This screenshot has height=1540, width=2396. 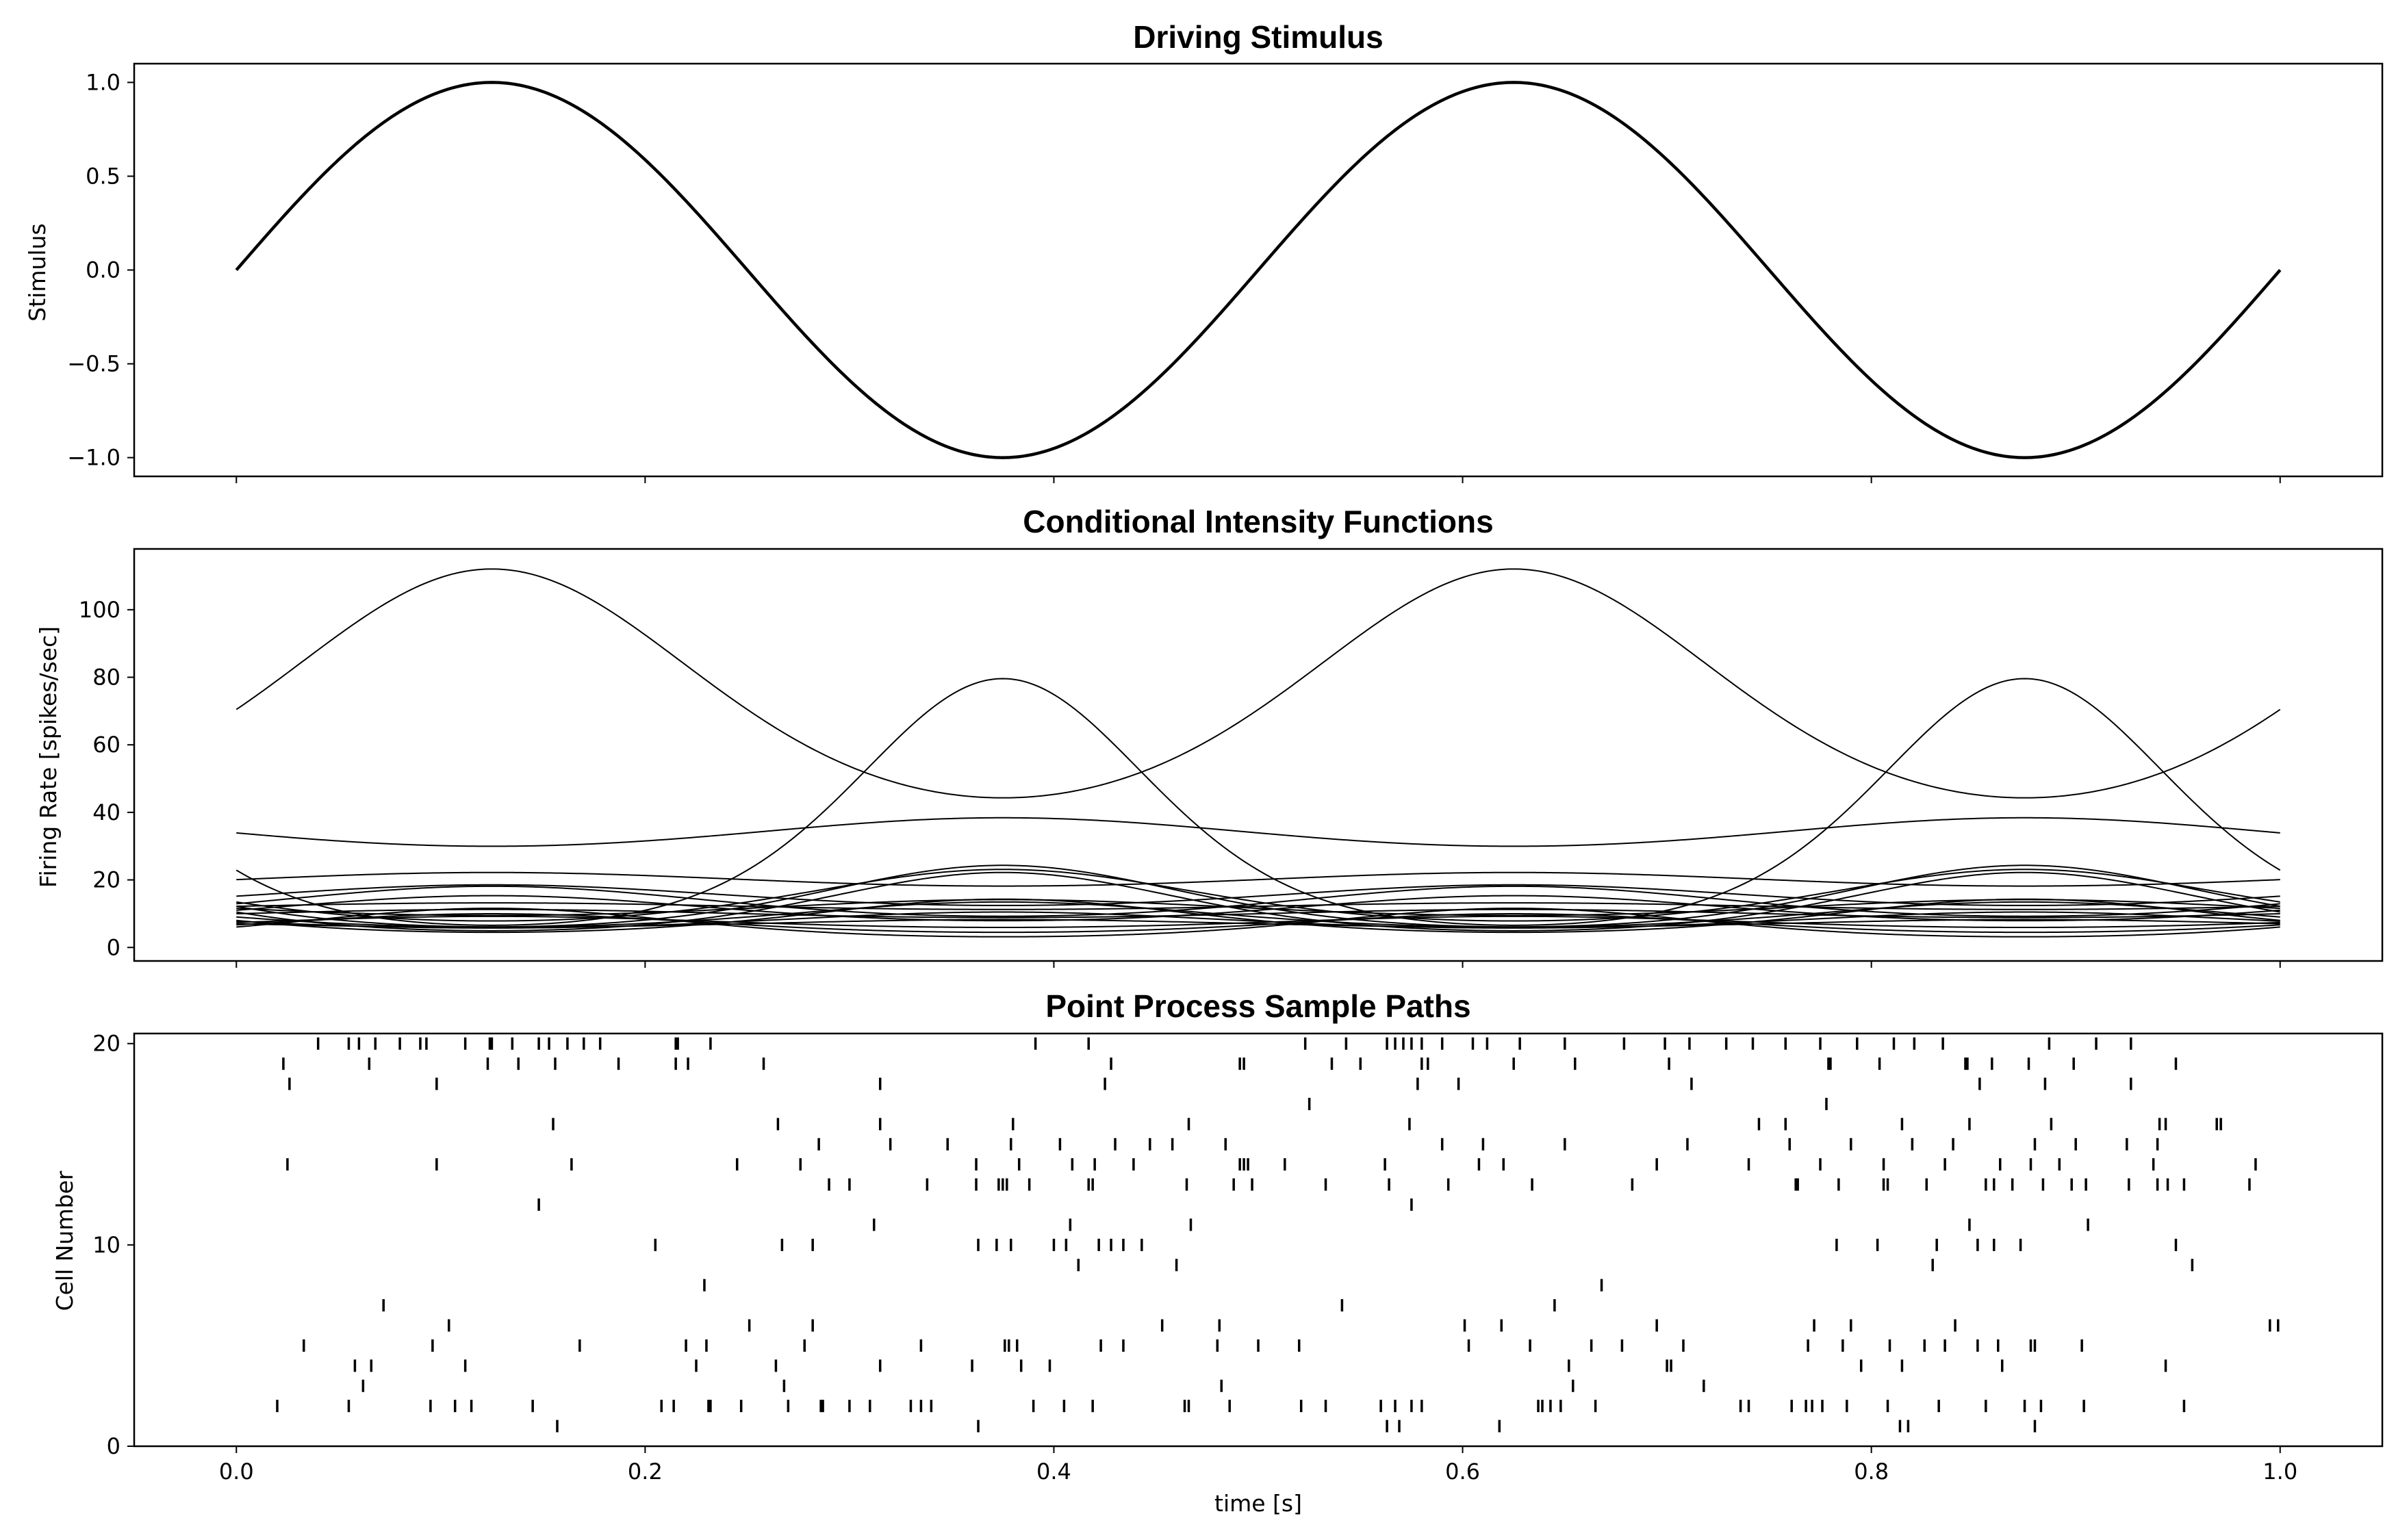 I want to click on raster-x-axis-label: time [s], so click(x=1258, y=1503).